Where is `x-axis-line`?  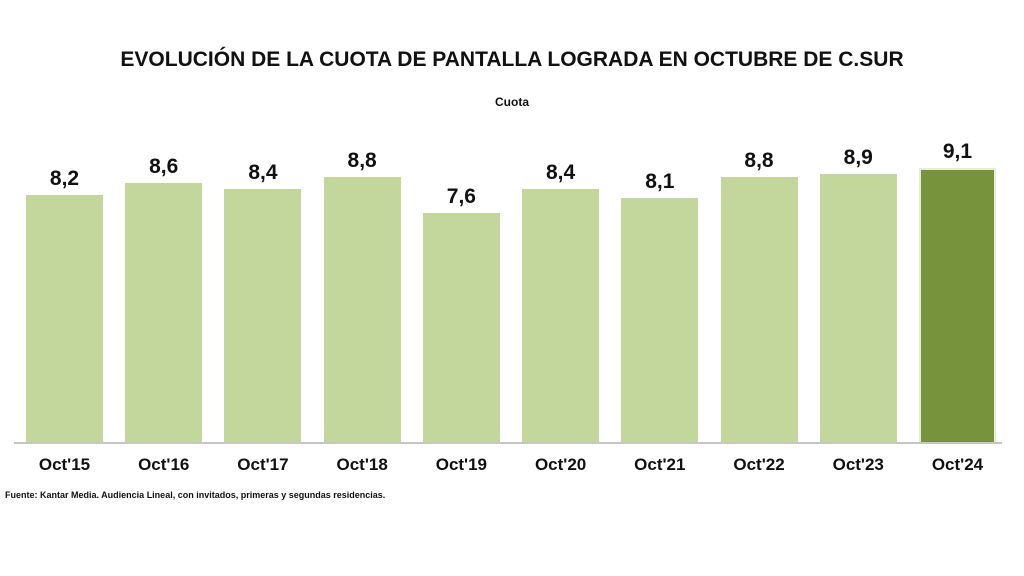 x-axis-line is located at coordinates (508, 443).